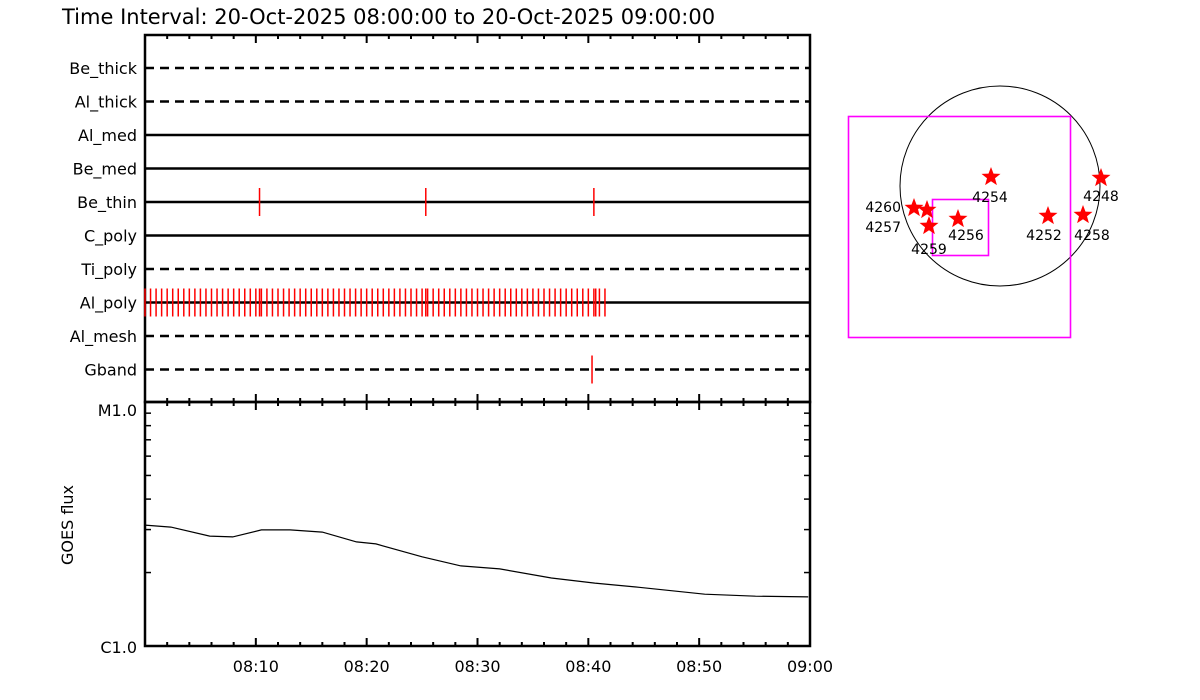 Image resolution: width=1200 pixels, height=700 pixels. What do you see at coordinates (990, 198) in the screenshot?
I see `region-label: 4254` at bounding box center [990, 198].